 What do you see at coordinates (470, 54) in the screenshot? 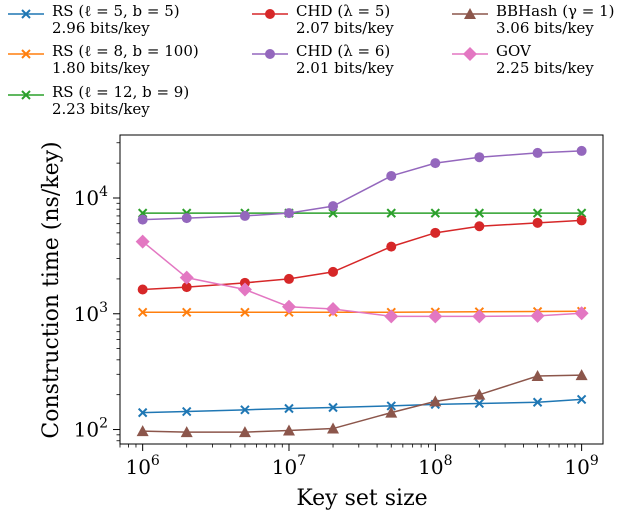
I see `legend-swatch-gov` at bounding box center [470, 54].